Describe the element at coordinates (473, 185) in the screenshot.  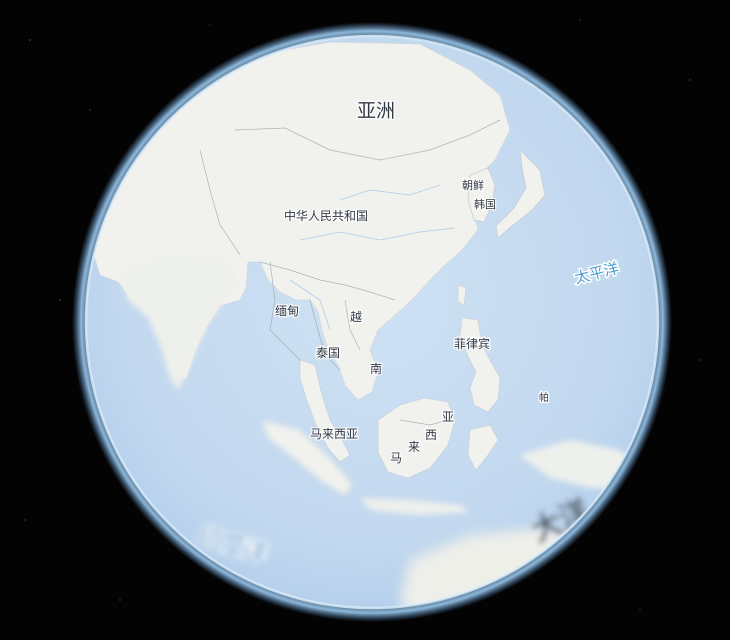
I see `label-north-korea: 朝鲜` at that location.